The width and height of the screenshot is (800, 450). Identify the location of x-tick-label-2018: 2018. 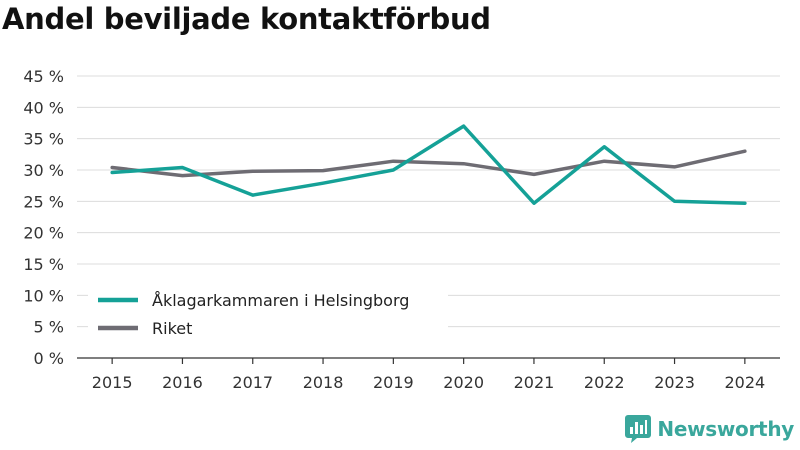
(323, 382).